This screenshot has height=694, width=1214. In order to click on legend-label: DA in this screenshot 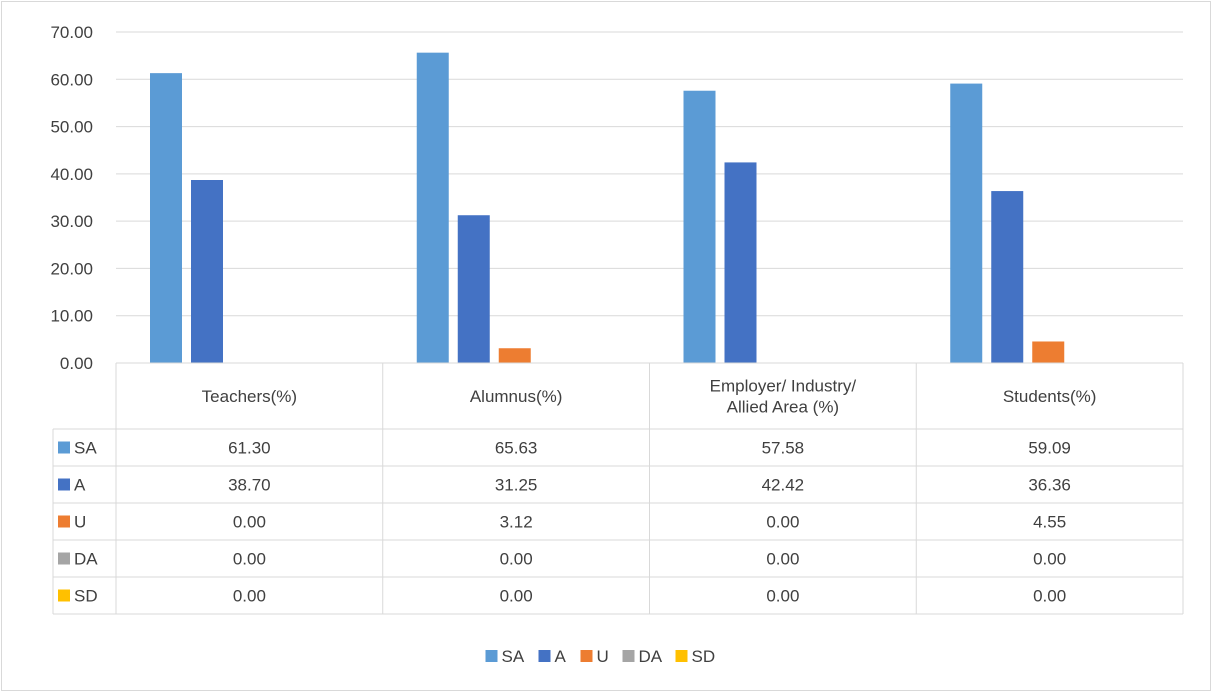, I will do `click(651, 656)`.